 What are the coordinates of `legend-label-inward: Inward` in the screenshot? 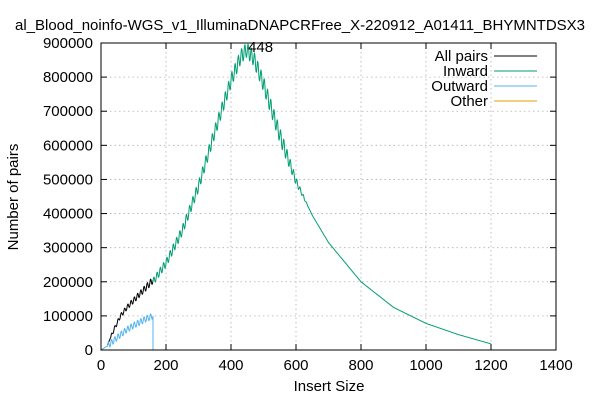 It's located at (465, 71).